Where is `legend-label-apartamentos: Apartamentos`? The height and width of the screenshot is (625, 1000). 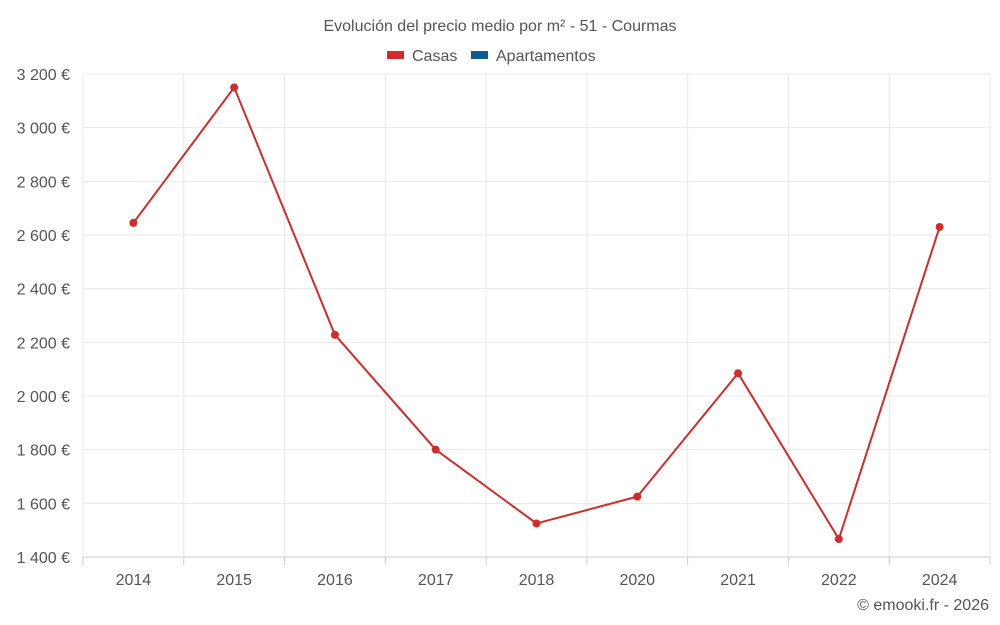
legend-label-apartamentos: Apartamentos is located at coordinates (546, 56).